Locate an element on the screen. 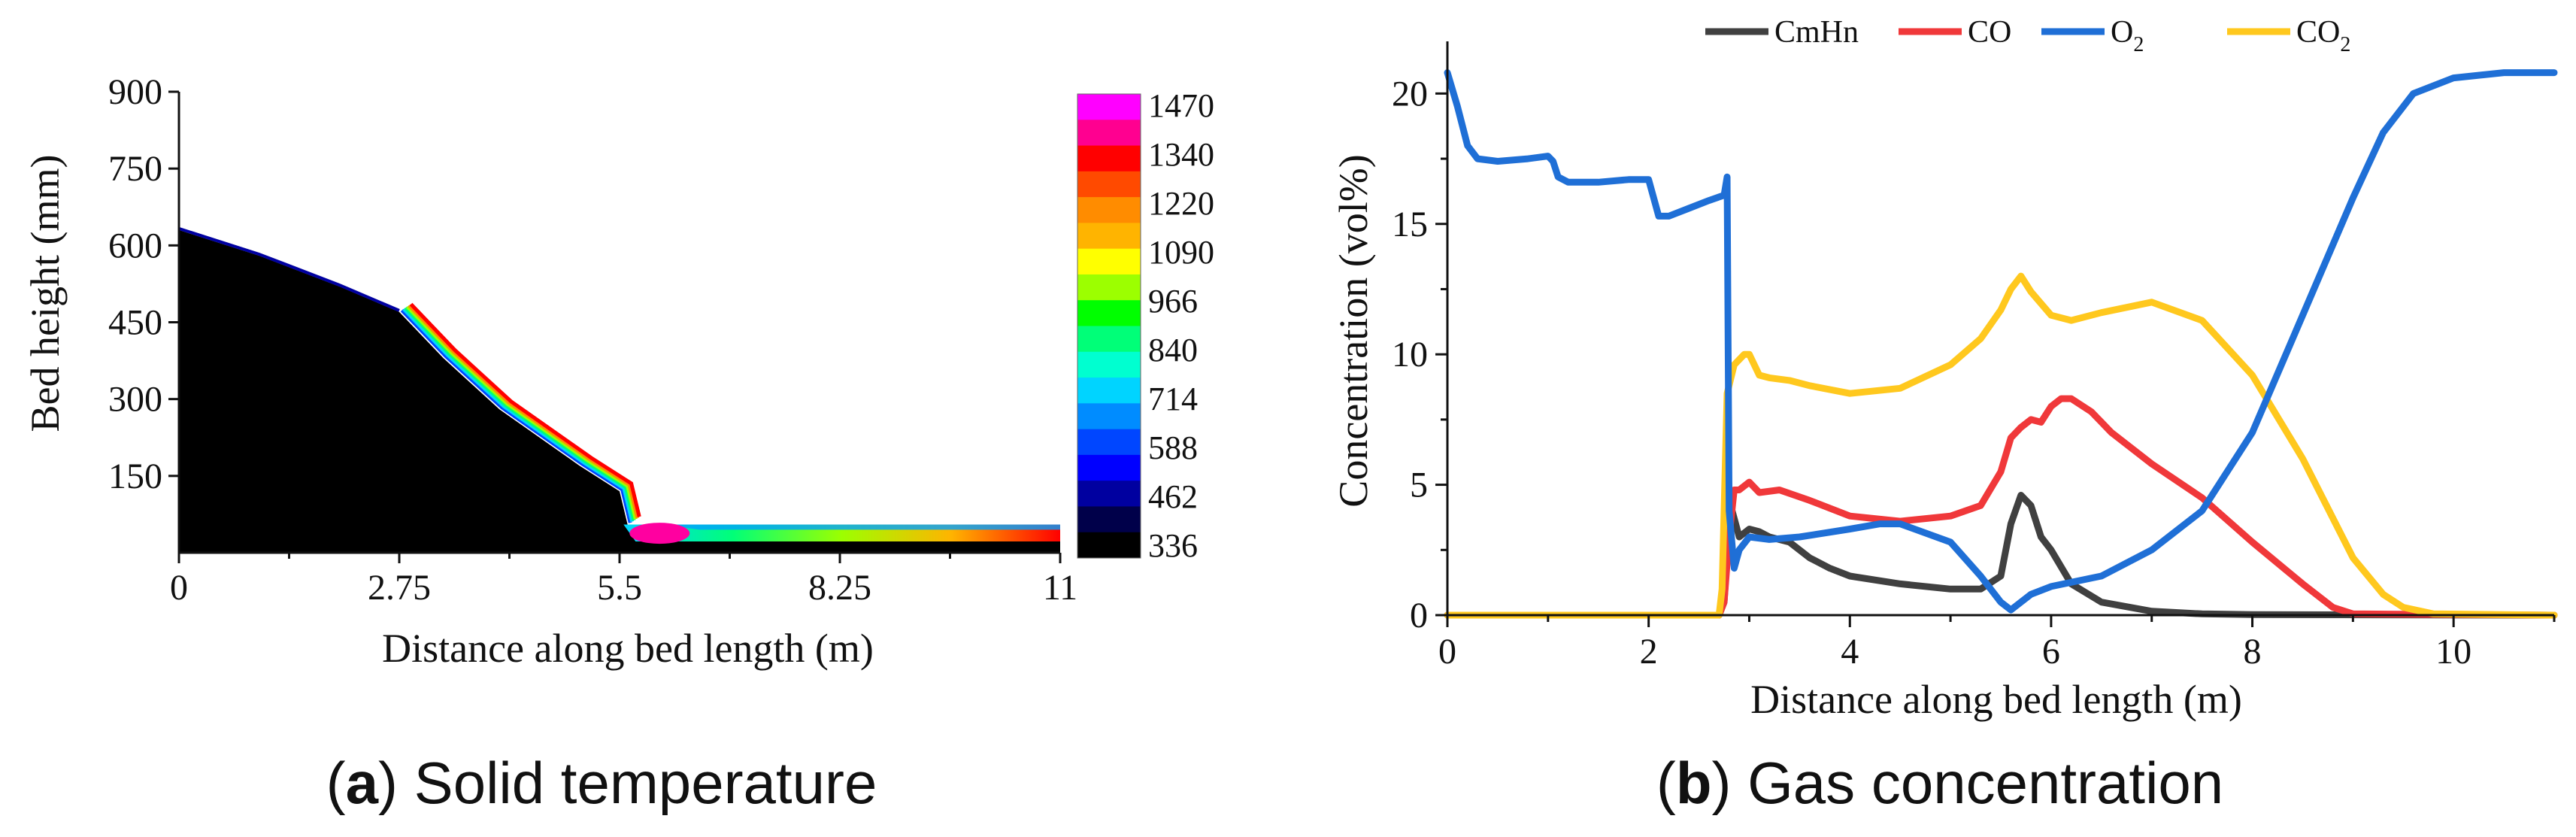 The height and width of the screenshot is (837, 2576). temperature-colorbar: 1470 1340 1220 1090 966 840 714 588 462 336 is located at coordinates (1145, 325).